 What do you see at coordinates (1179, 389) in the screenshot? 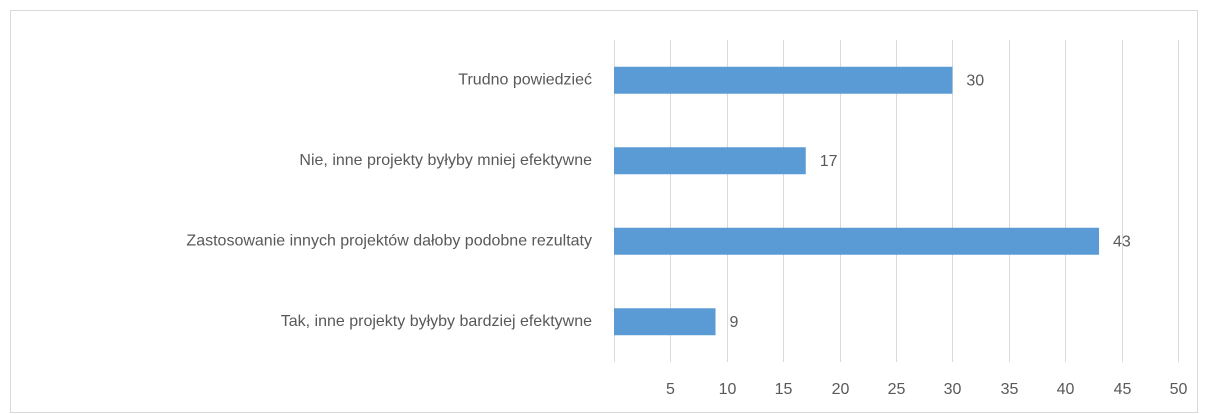
I see `x-tick-label: 50` at bounding box center [1179, 389].